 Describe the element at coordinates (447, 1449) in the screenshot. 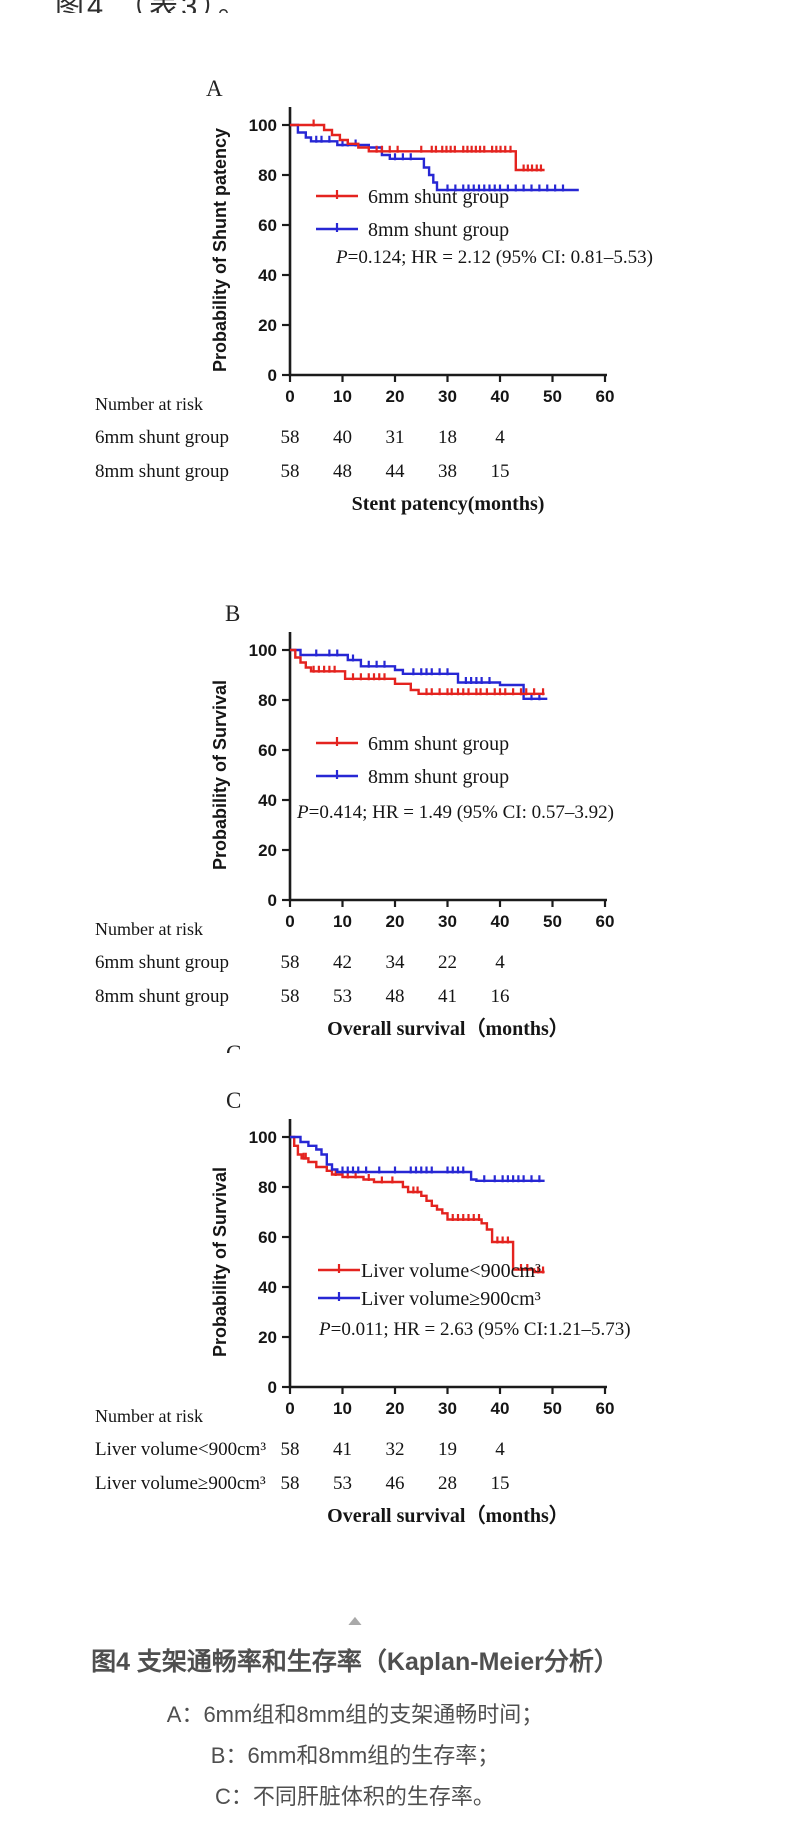

I see `risk-value: 19` at that location.